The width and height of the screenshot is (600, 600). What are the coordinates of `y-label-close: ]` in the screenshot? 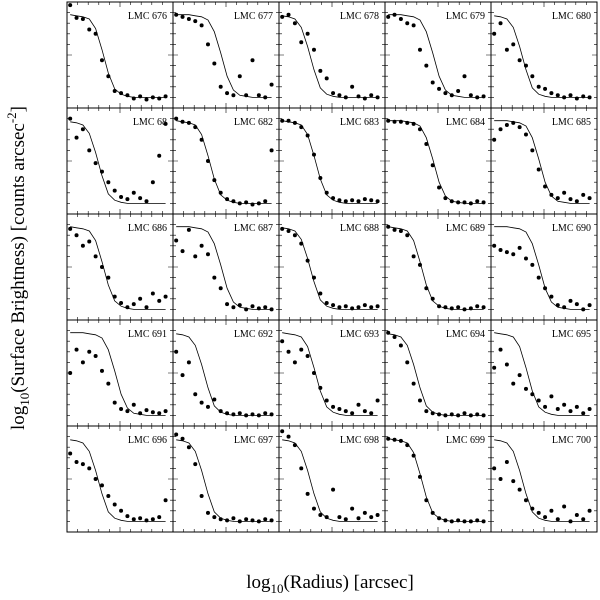 It's located at (18, 109).